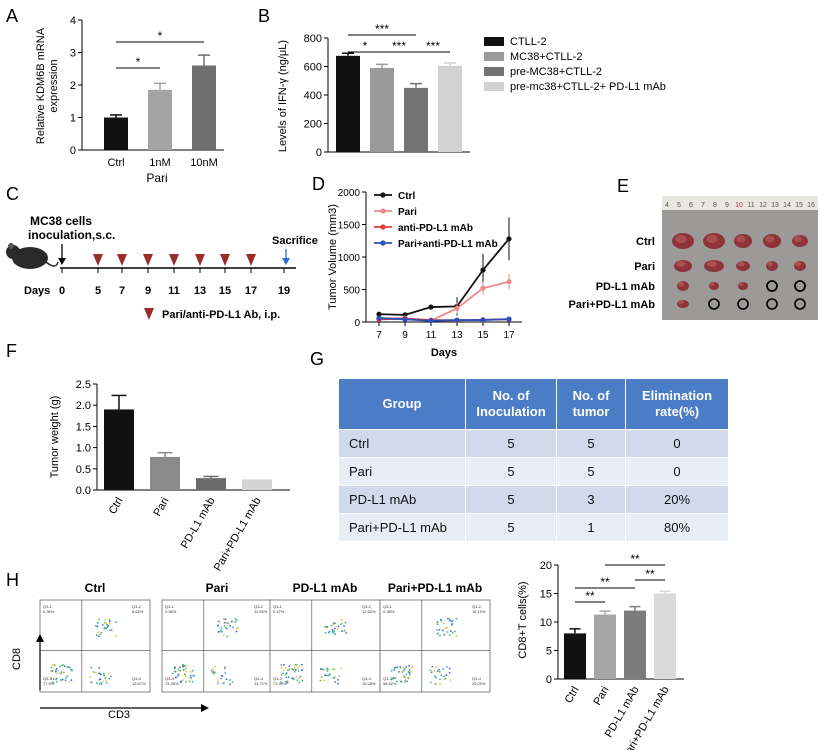  Describe the element at coordinates (591, 527) in the screenshot. I see `cell-tumor: 1` at that location.